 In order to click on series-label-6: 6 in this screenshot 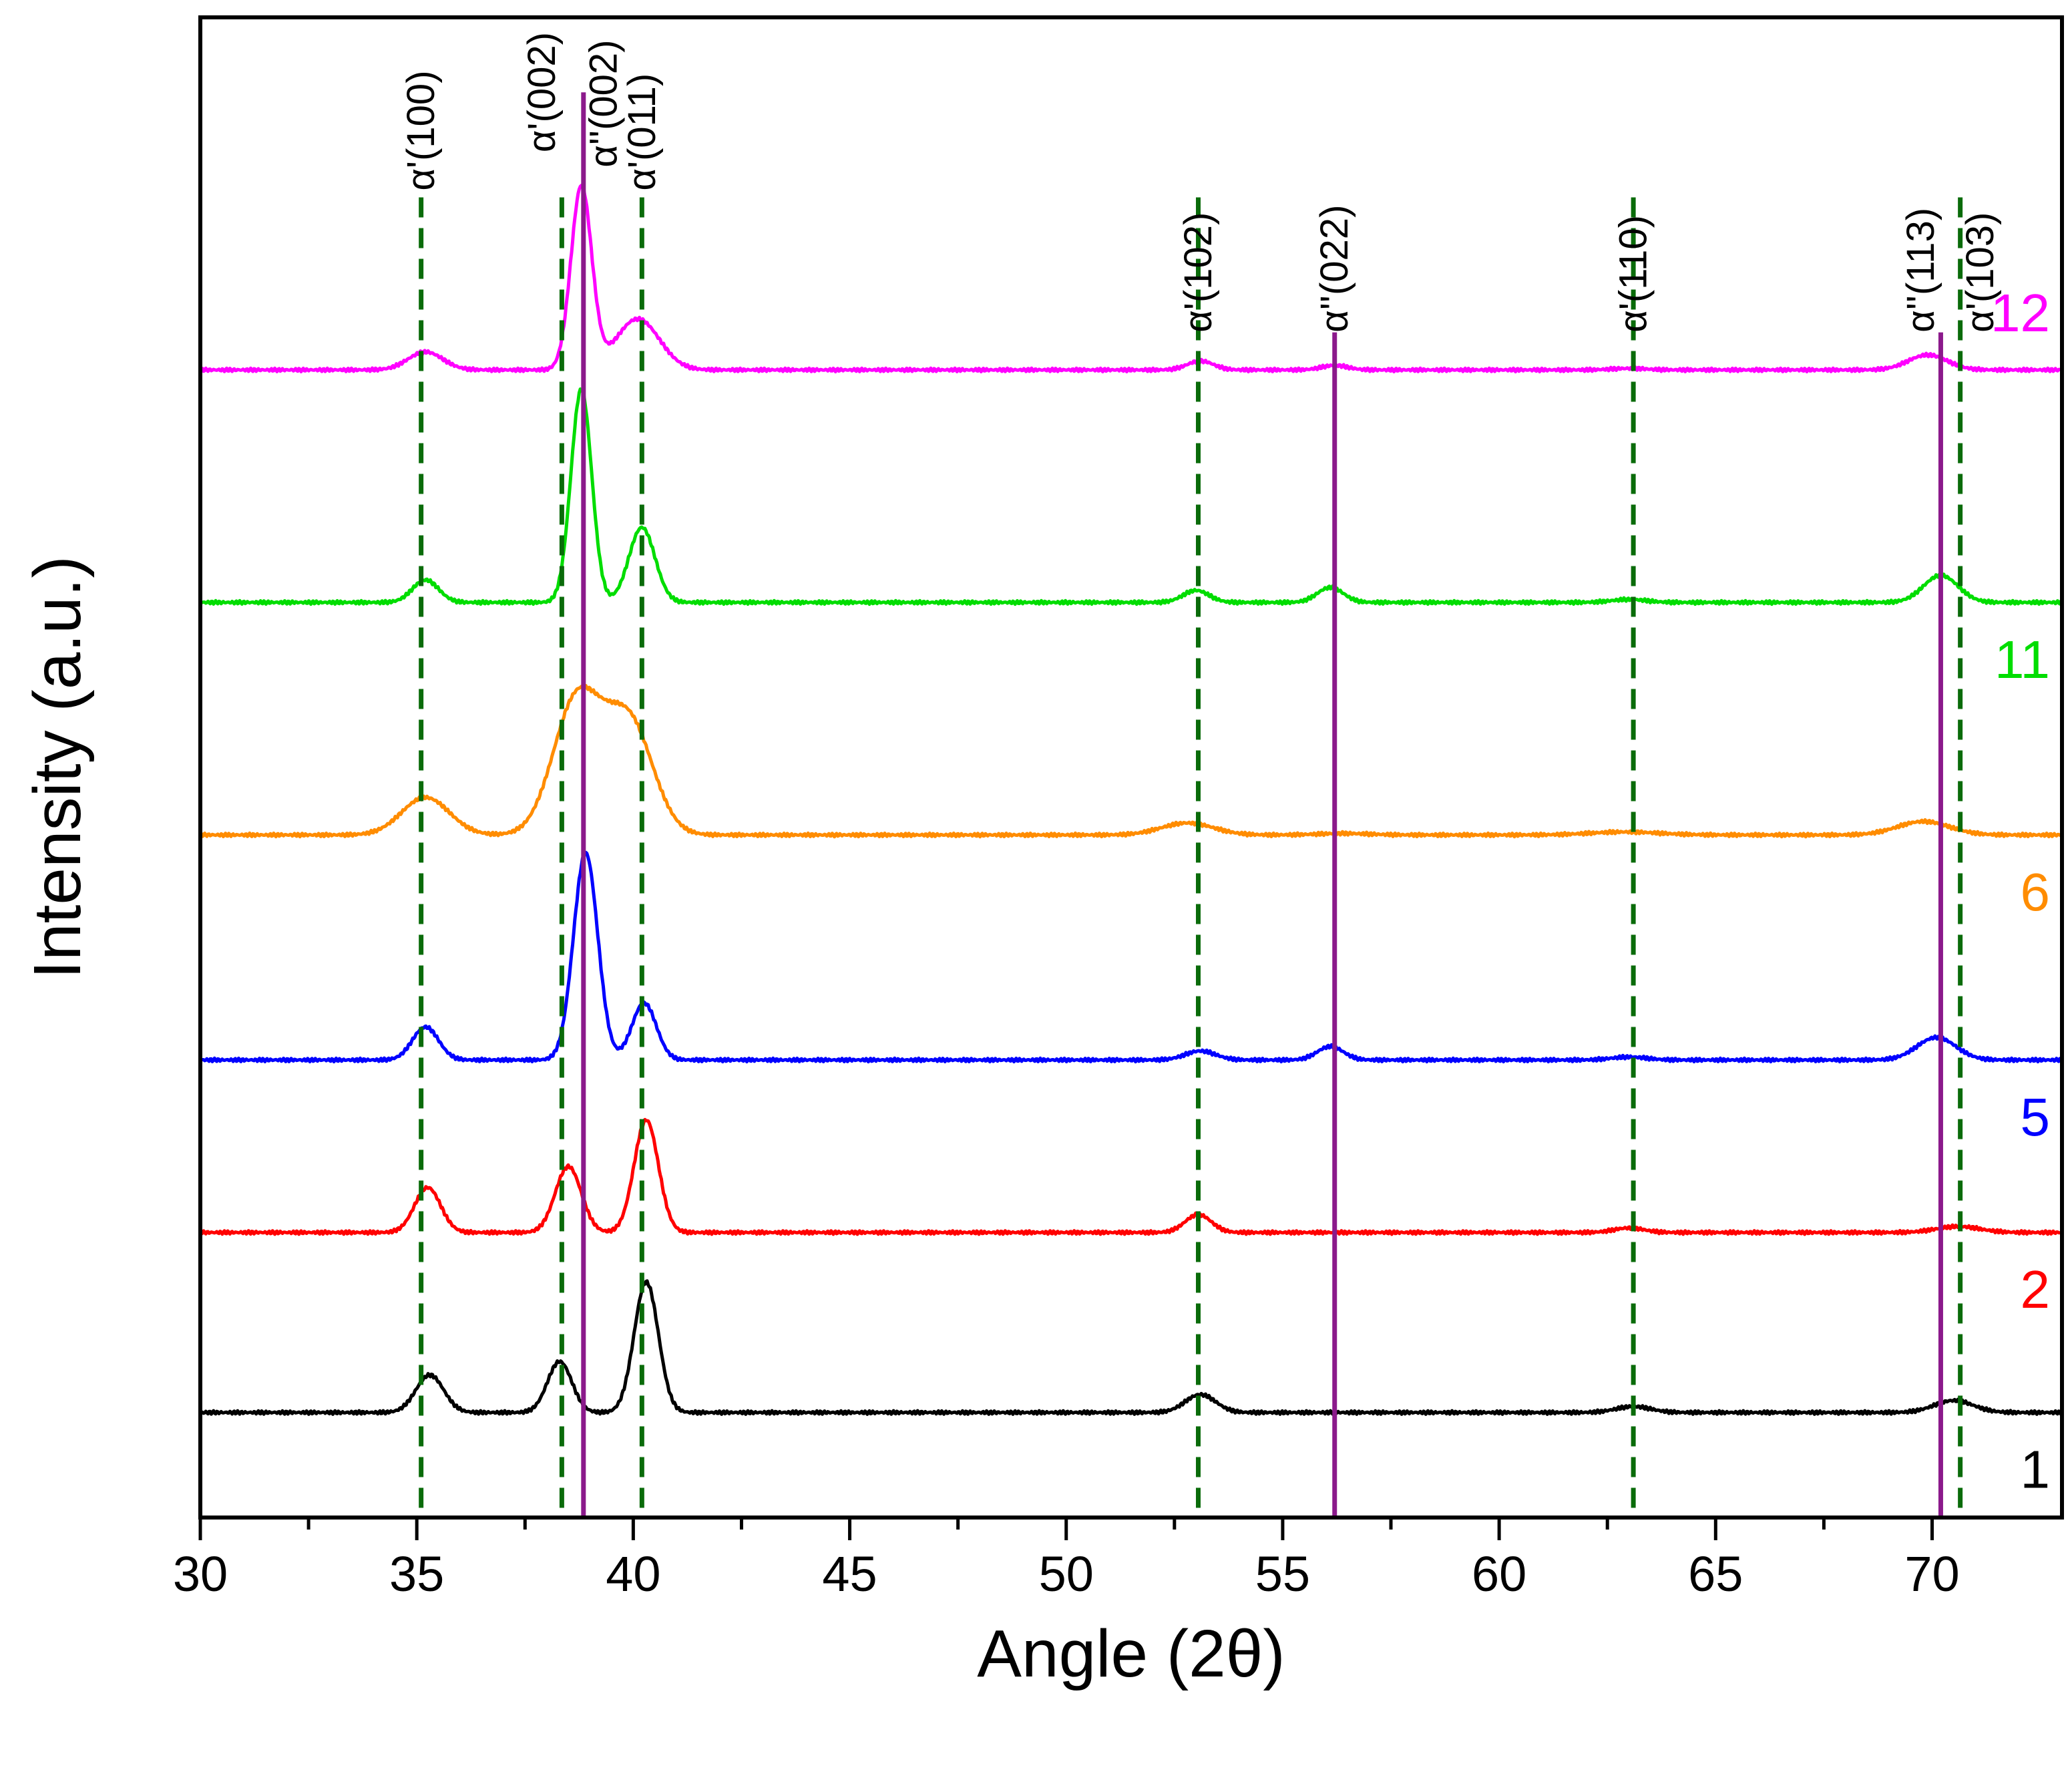, I will do `click(2036, 892)`.